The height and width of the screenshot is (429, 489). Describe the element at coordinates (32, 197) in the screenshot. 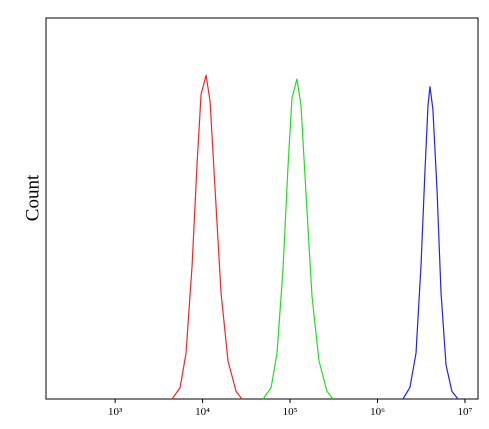

I see `y-axis-label: Count` at that location.